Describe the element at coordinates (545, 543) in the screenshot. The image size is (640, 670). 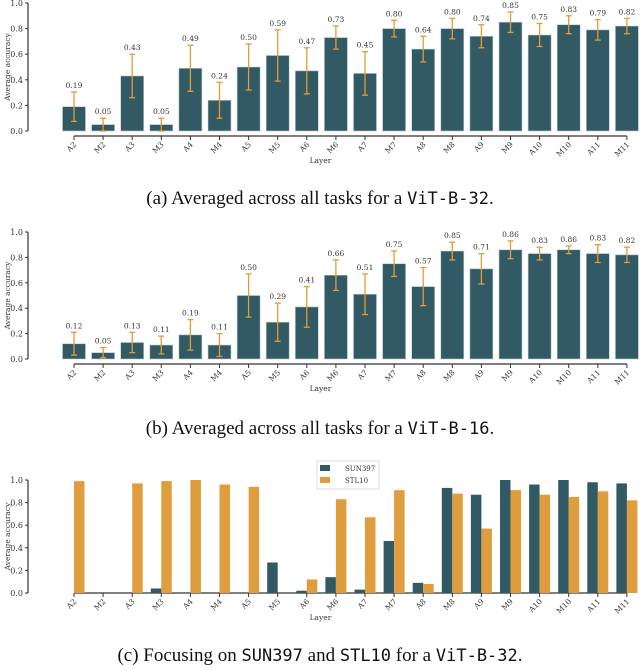
I see `bar-STL10-A10` at that location.